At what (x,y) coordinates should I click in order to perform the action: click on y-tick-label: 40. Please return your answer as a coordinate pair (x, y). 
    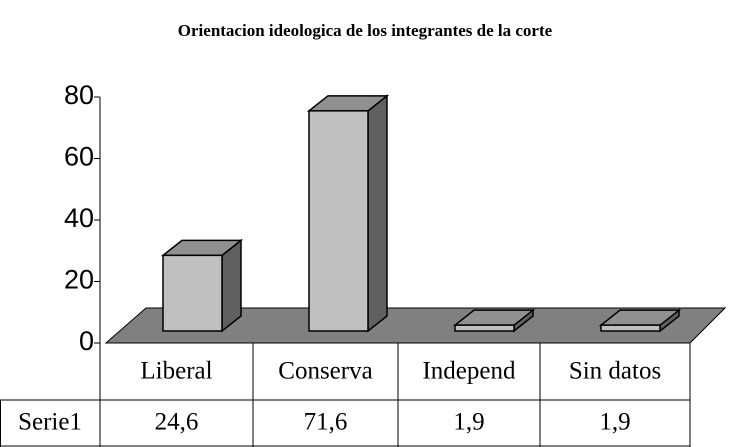
    Looking at the image, I should click on (79, 218).